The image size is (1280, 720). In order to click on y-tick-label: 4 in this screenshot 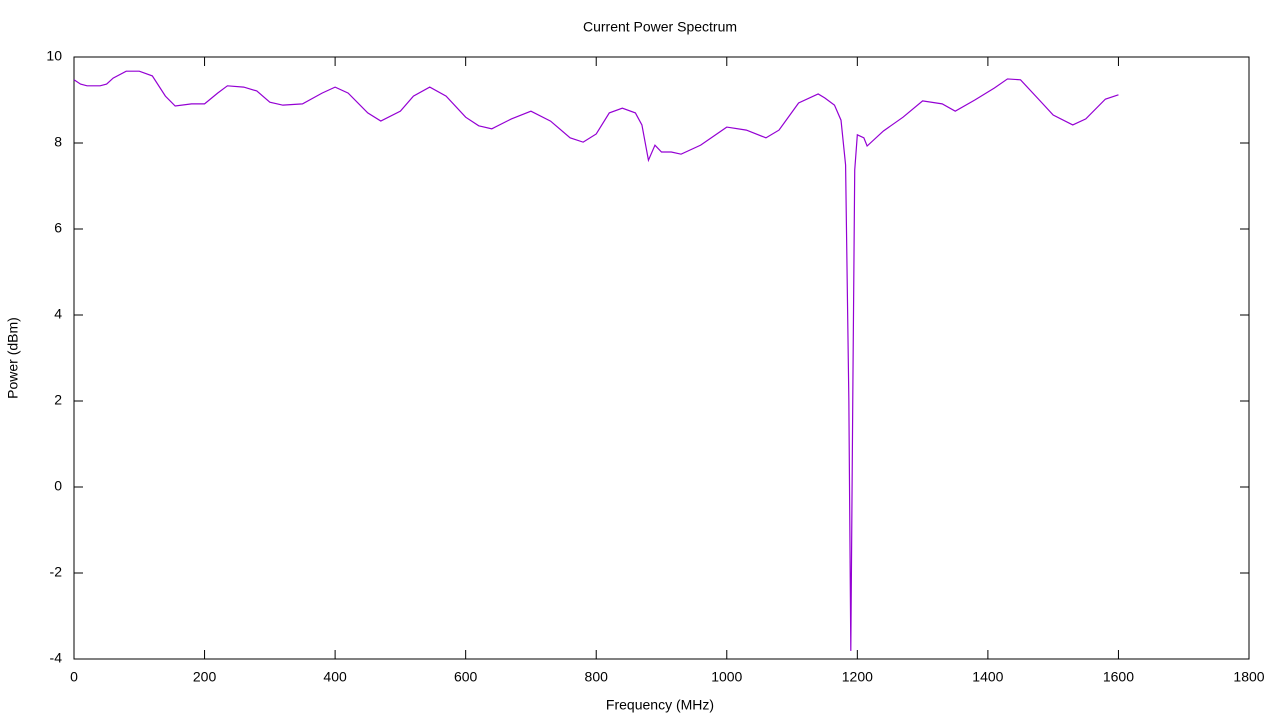, I will do `click(58, 314)`.